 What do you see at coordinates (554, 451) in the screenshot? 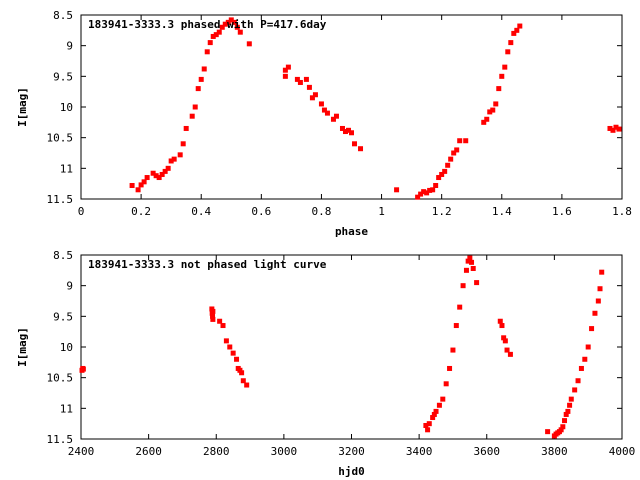
I see `x-tick-label: 3800` at bounding box center [554, 451].